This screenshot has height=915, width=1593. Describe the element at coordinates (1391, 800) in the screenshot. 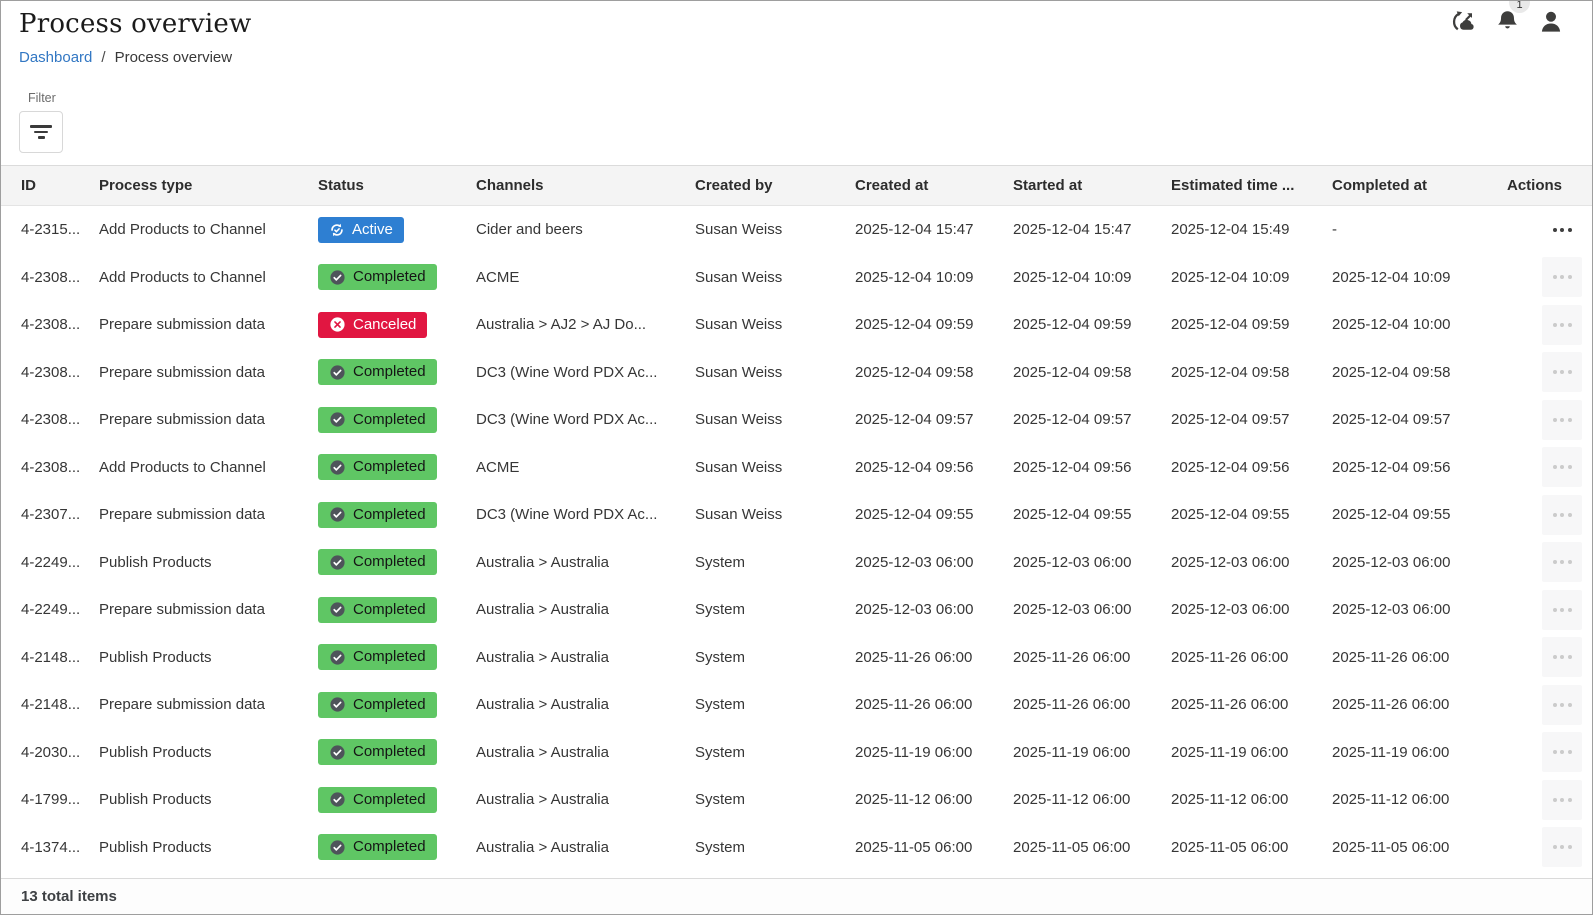

I see `cell-completed-at: 2025-11-12 06:00` at that location.